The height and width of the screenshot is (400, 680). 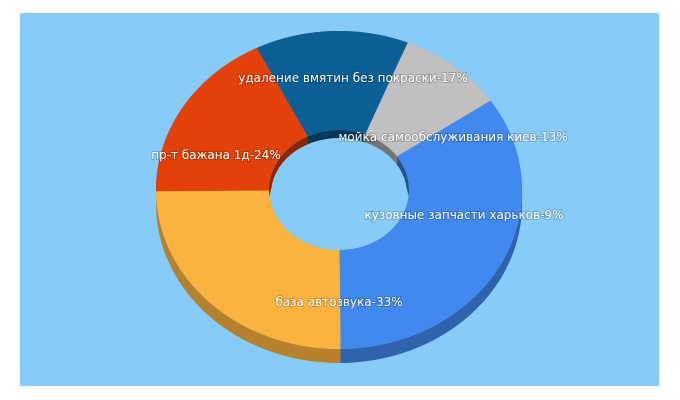 I want to click on label-moyka-samoobsluzhivaniya: мойка самообслуживания киев-13%, so click(x=452, y=137).